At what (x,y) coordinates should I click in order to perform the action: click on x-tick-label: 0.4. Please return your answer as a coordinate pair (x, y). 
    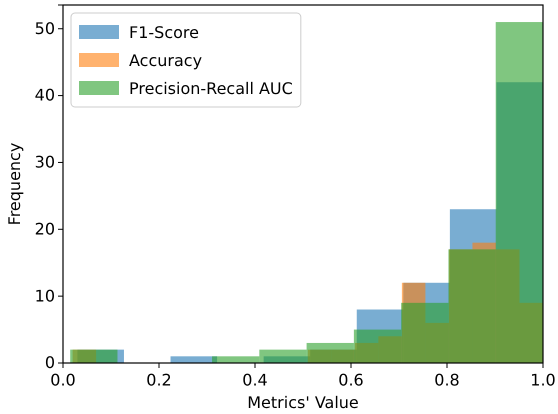
    Looking at the image, I should click on (255, 380).